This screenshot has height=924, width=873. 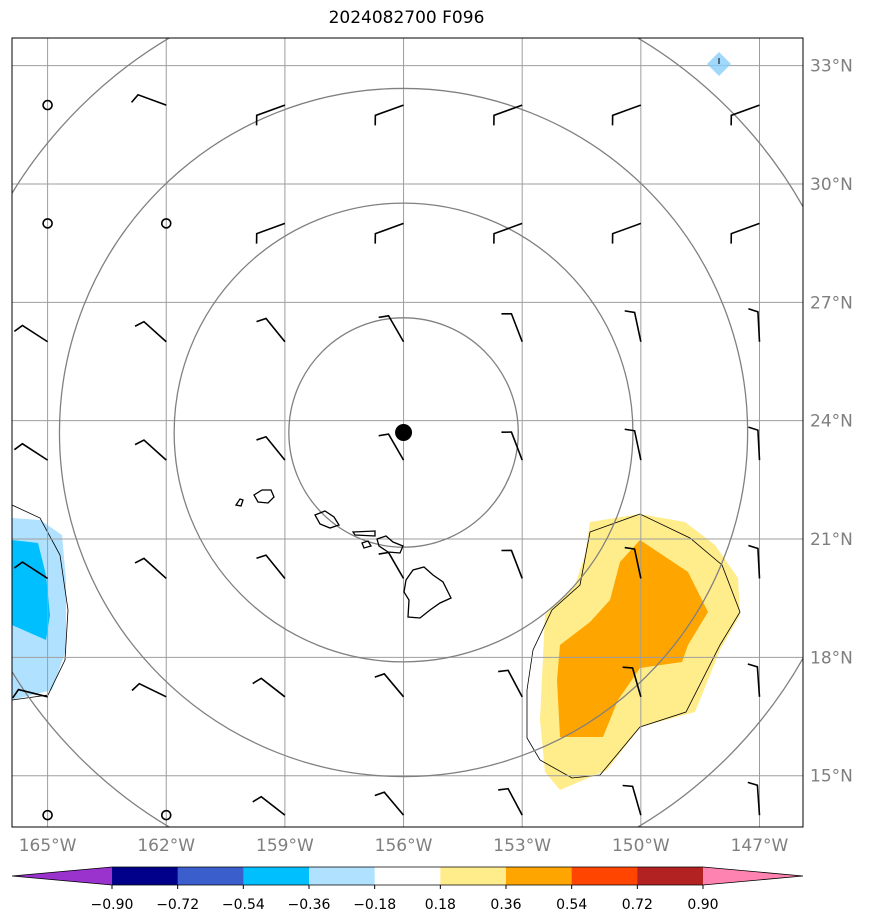 What do you see at coordinates (404, 846) in the screenshot?
I see `longitude-label: 156°W` at bounding box center [404, 846].